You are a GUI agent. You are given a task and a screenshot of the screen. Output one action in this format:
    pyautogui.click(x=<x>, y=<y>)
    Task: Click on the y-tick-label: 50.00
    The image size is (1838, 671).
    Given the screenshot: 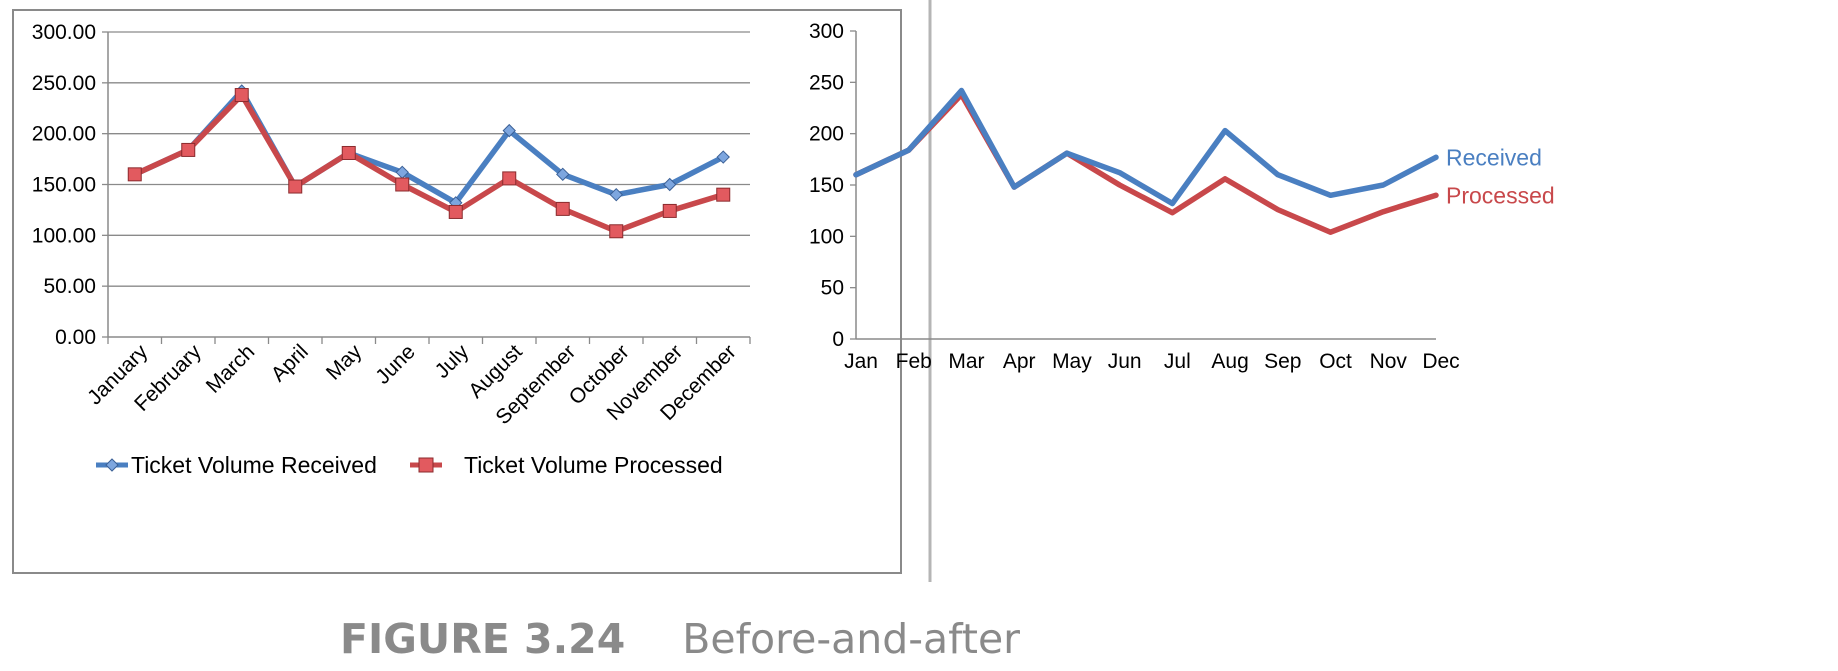 What is the action you would take?
    pyautogui.click(x=69, y=286)
    